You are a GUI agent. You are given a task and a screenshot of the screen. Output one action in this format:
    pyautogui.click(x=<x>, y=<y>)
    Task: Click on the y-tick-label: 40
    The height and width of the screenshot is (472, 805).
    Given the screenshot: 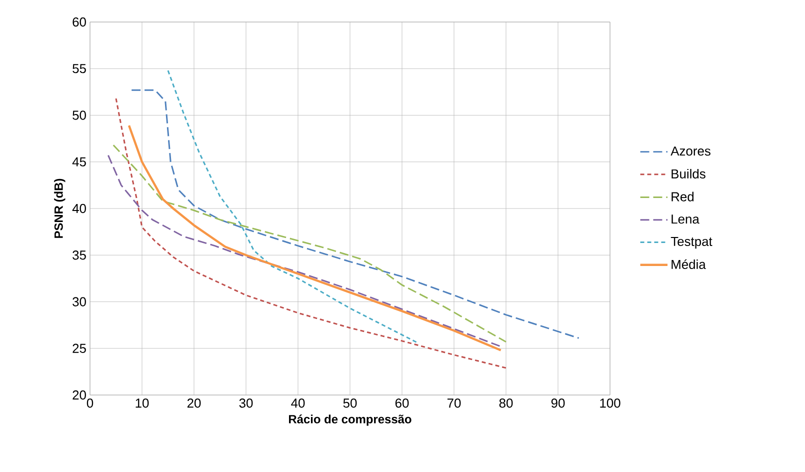 What is the action you would take?
    pyautogui.click(x=79, y=209)
    